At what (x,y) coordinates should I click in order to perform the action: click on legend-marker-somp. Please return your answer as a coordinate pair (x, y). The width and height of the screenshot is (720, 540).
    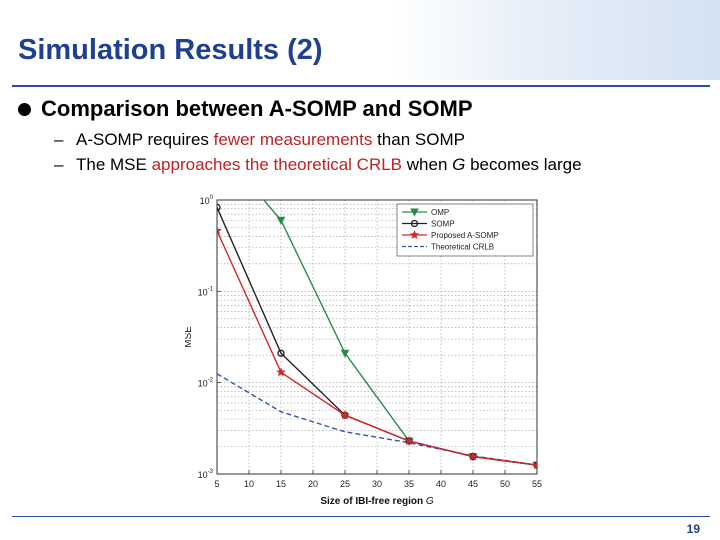
    Looking at the image, I should click on (414, 223).